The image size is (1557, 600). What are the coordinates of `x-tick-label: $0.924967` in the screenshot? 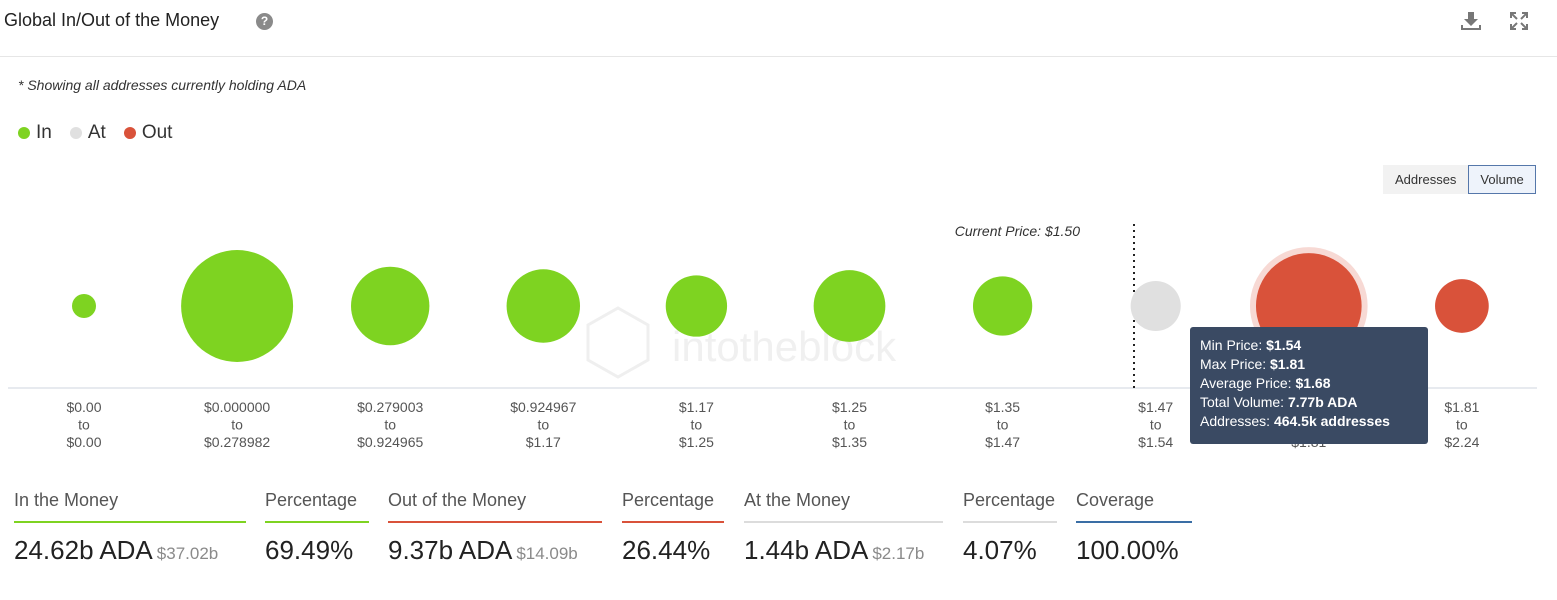 It's located at (543, 407).